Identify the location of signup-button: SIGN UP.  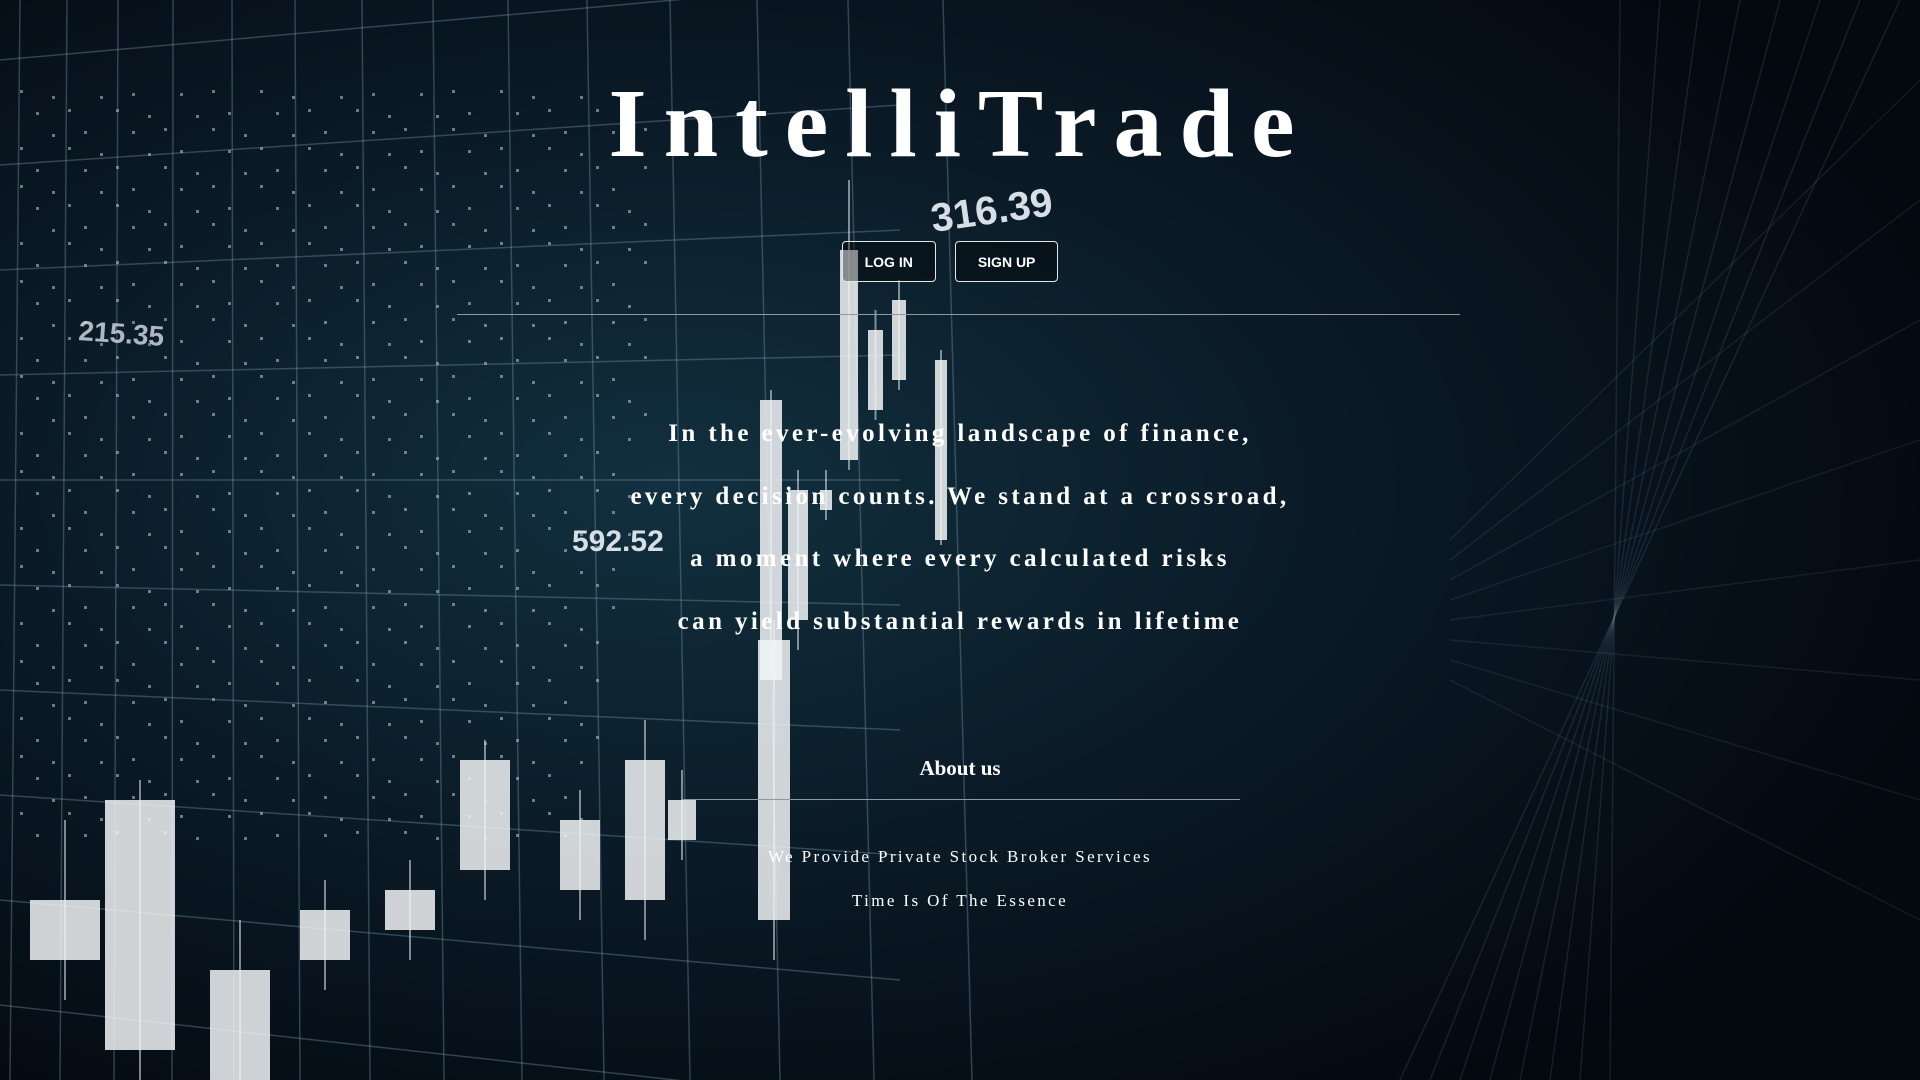
(1006, 261).